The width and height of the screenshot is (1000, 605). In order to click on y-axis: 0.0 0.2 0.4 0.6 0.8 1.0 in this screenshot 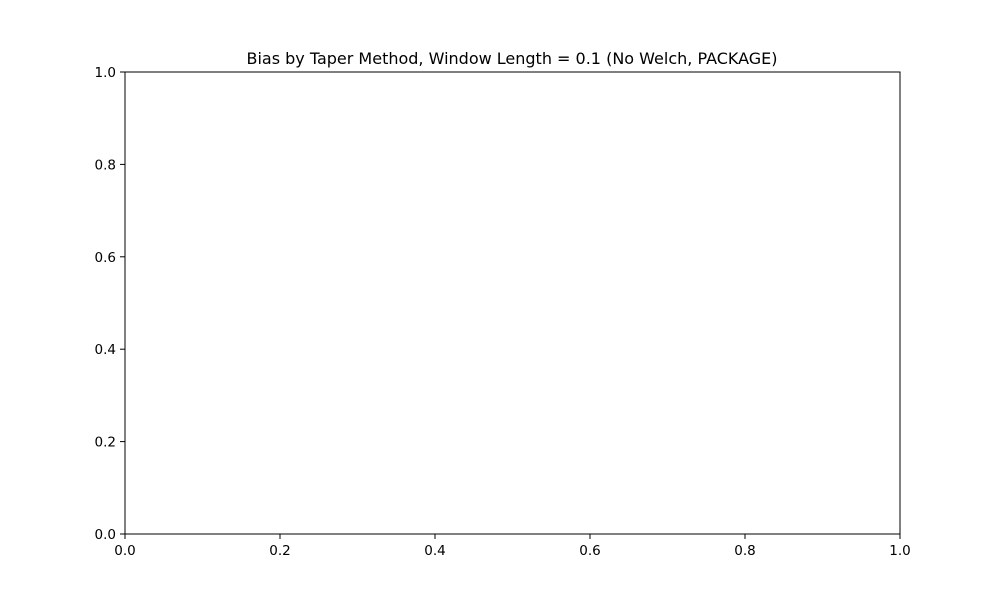, I will do `click(110, 304)`.